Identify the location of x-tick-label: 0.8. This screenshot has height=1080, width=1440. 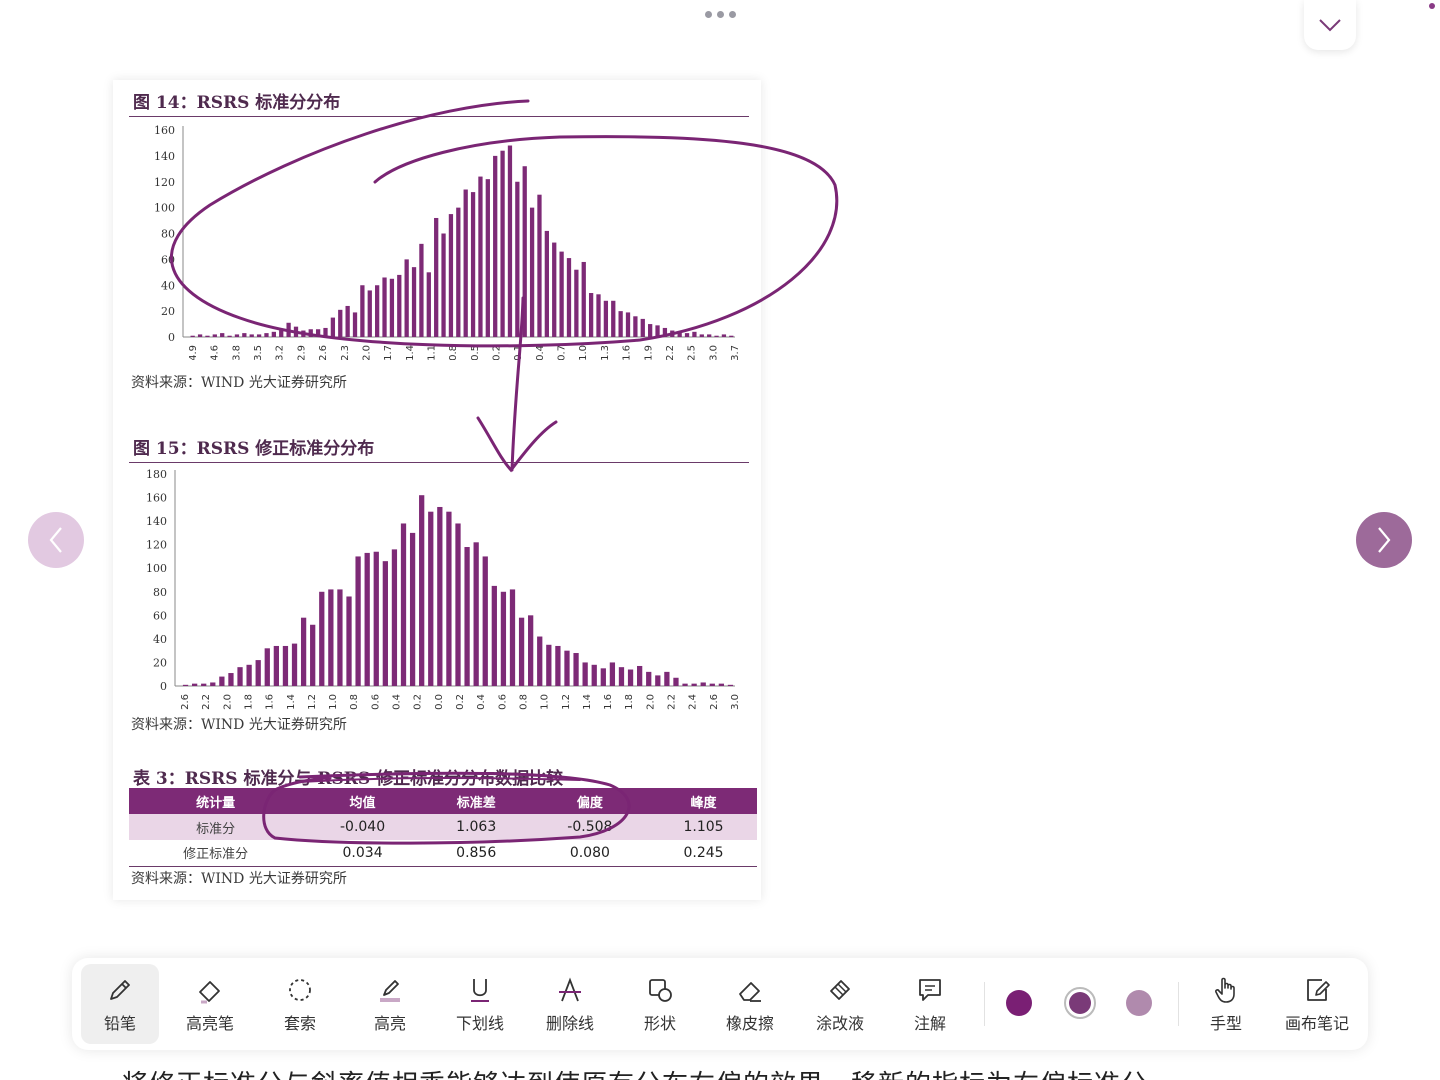
(523, 702).